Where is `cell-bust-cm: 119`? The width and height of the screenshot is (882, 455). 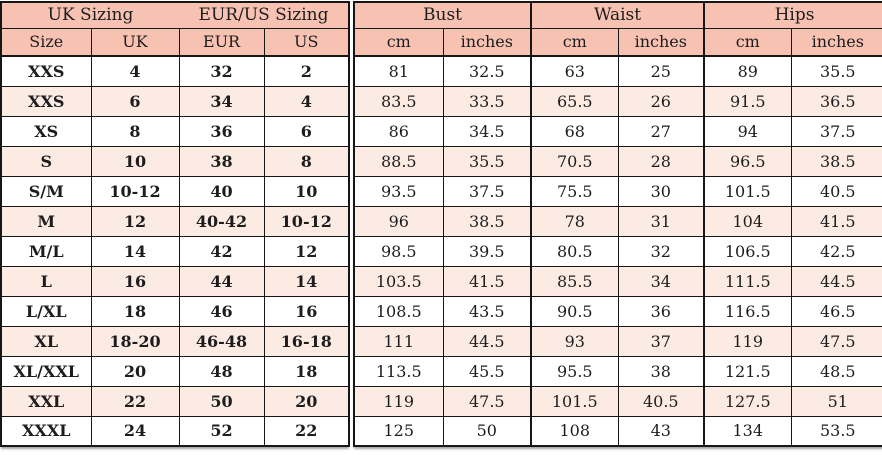
cell-bust-cm: 119 is located at coordinates (398, 401).